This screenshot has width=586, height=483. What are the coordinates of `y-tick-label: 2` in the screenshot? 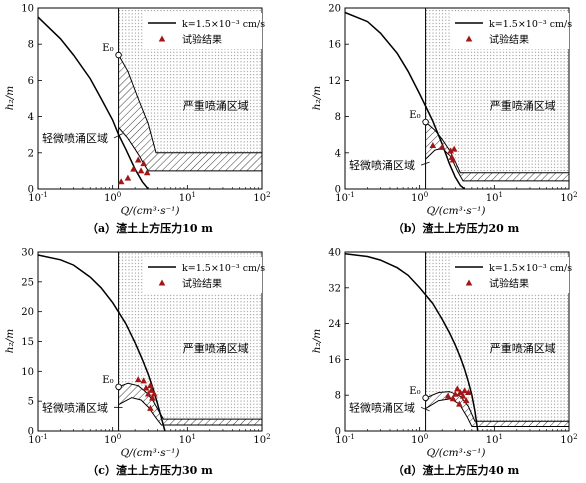 It's located at (31, 153).